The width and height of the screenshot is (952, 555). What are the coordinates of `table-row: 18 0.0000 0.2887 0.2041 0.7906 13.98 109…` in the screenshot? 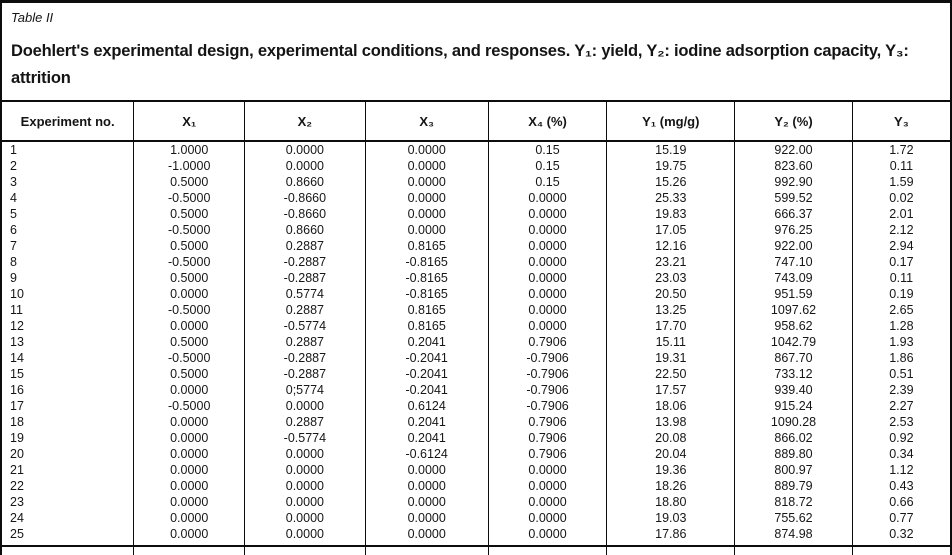 It's located at (476, 422).